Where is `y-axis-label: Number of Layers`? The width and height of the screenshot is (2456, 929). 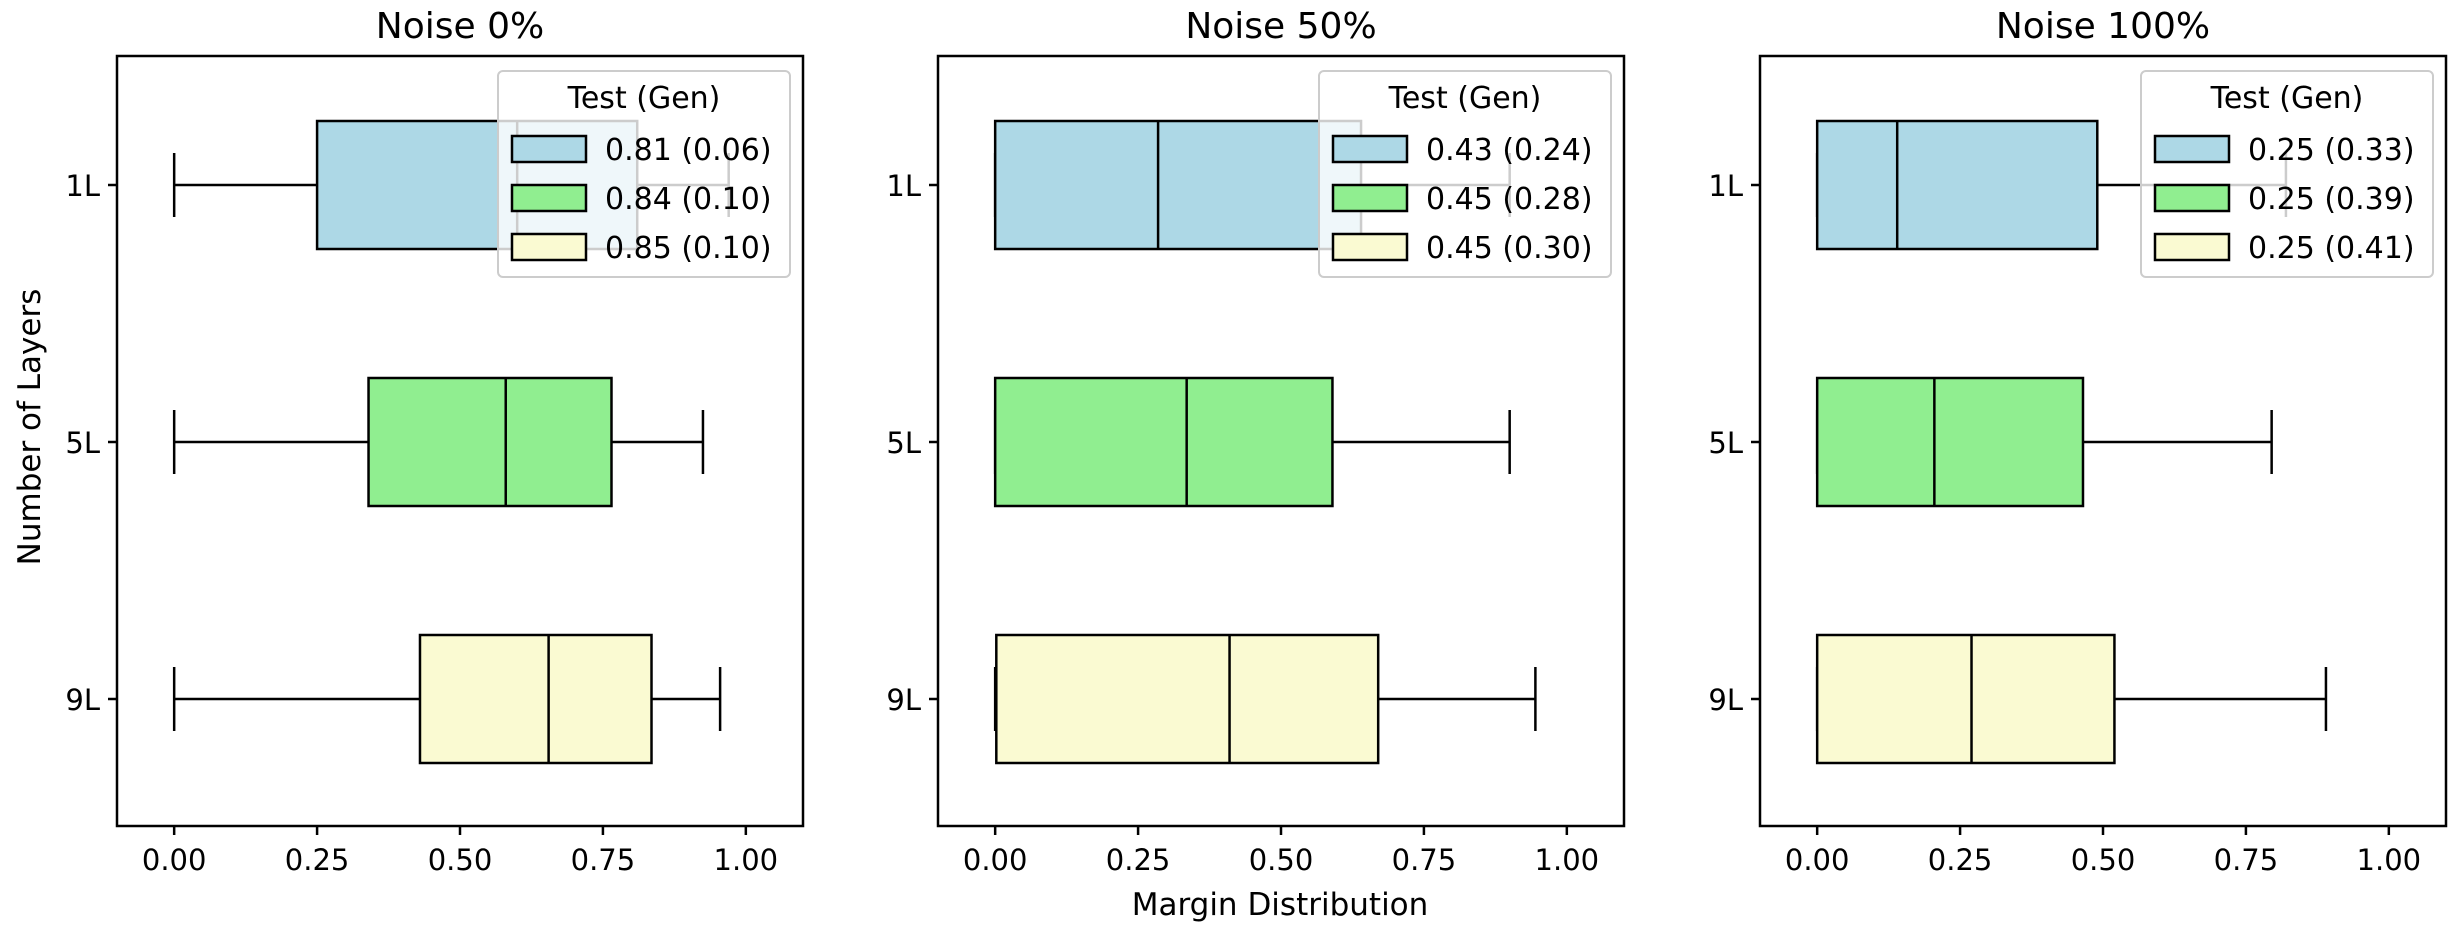
y-axis-label: Number of Layers is located at coordinates (30, 427).